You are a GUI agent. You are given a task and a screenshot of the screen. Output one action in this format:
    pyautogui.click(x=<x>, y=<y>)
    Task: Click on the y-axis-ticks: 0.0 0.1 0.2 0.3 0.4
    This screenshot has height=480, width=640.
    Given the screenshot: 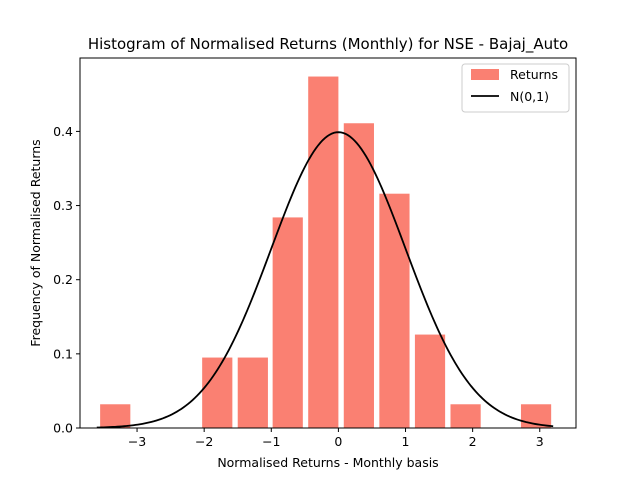 What is the action you would take?
    pyautogui.click(x=66, y=280)
    